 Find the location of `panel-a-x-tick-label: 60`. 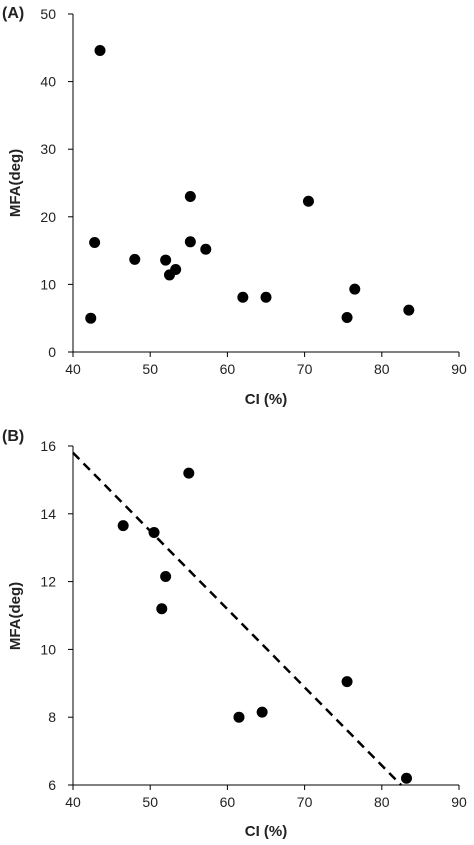

panel-a-x-tick-label: 60 is located at coordinates (228, 369).